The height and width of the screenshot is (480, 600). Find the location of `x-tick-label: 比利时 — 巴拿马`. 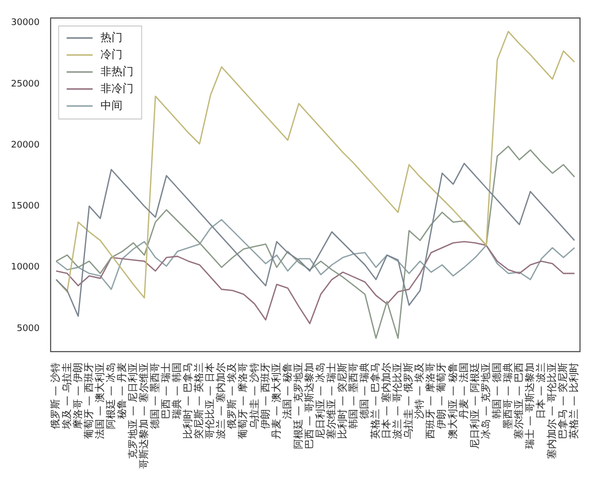

x-tick-label: 比利时 — 巴拿马 is located at coordinates (188, 400).